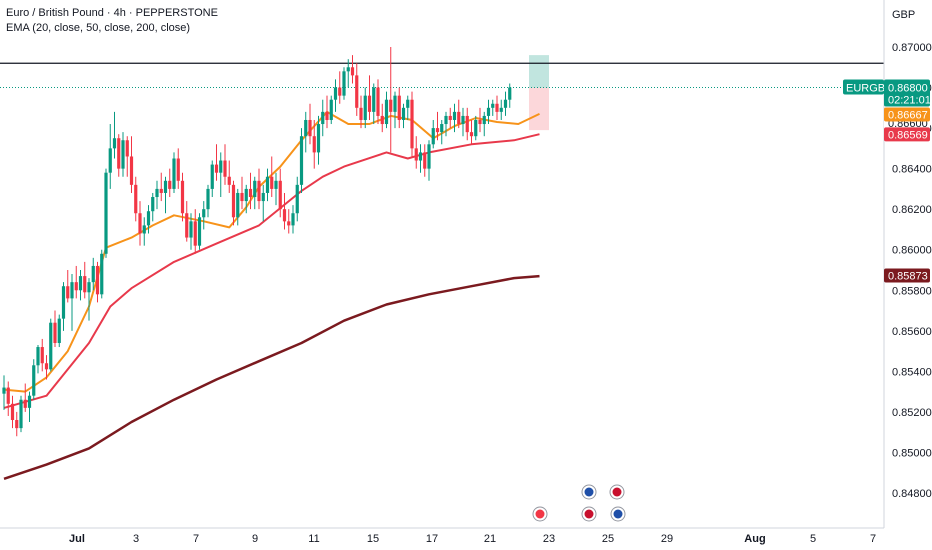 The image size is (932, 550). I want to click on price-tick-label: 0.85200, so click(912, 413).